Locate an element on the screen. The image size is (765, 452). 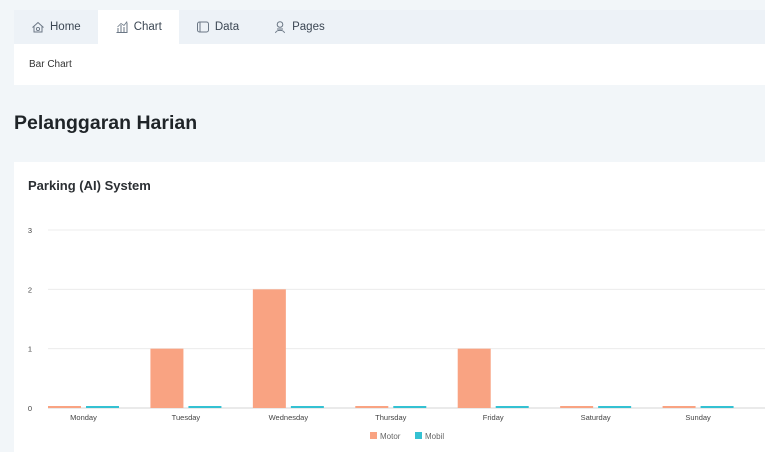
tab-home: Home is located at coordinates (56, 27).